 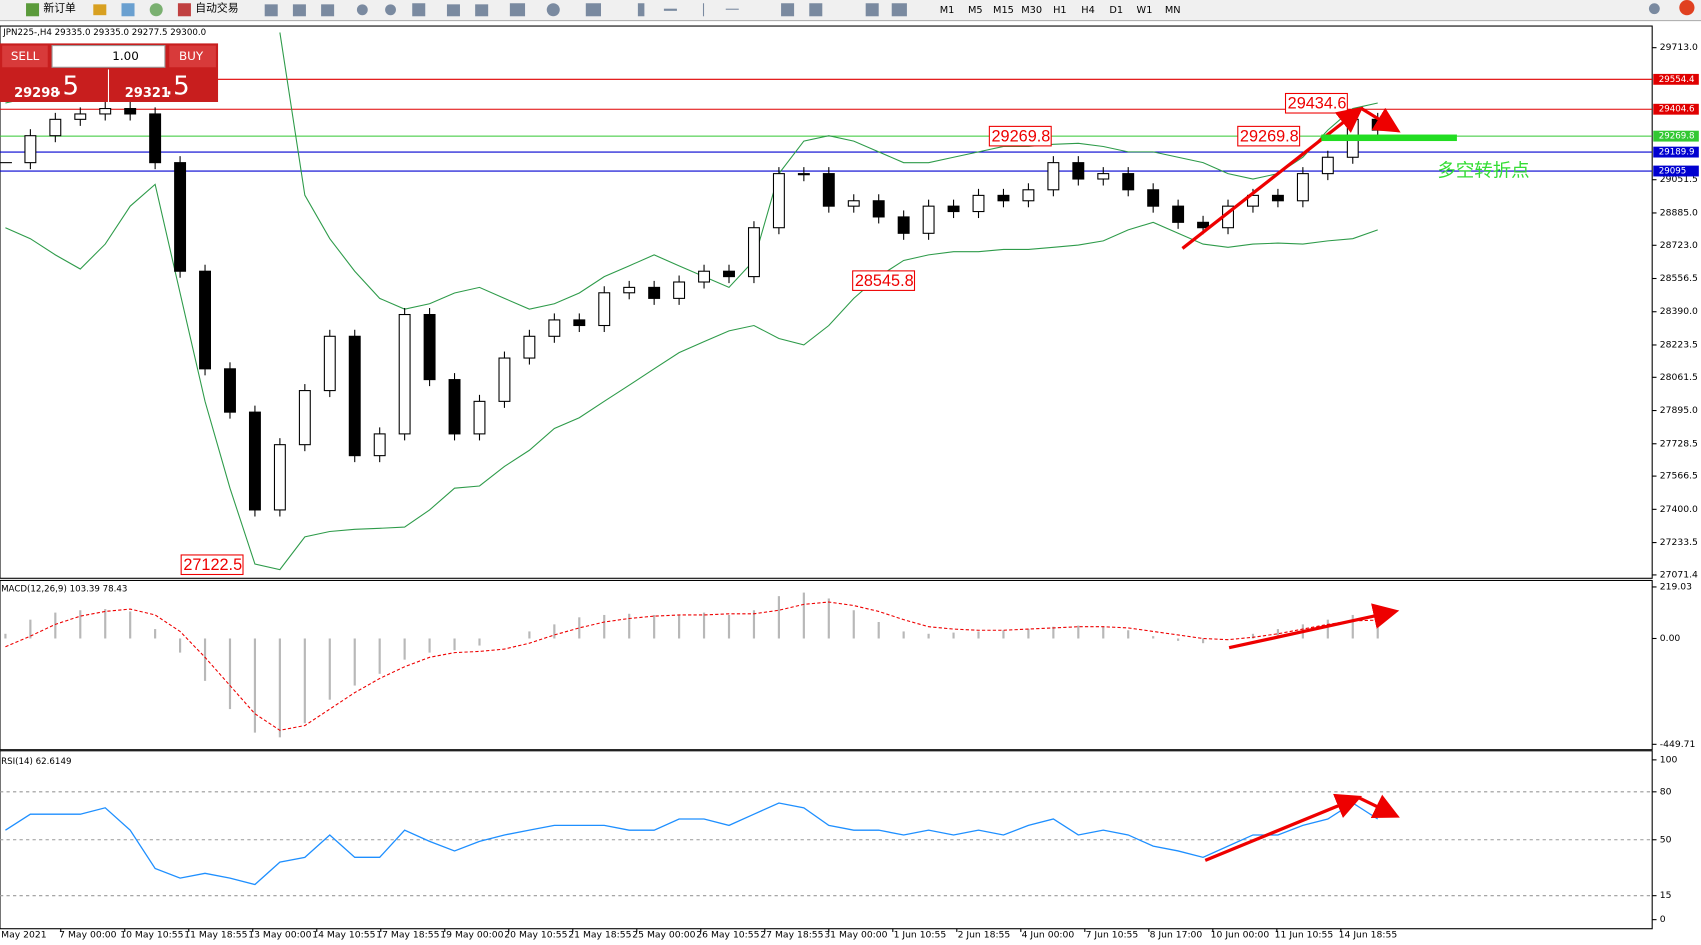 I want to click on sell-button, so click(x=25, y=56).